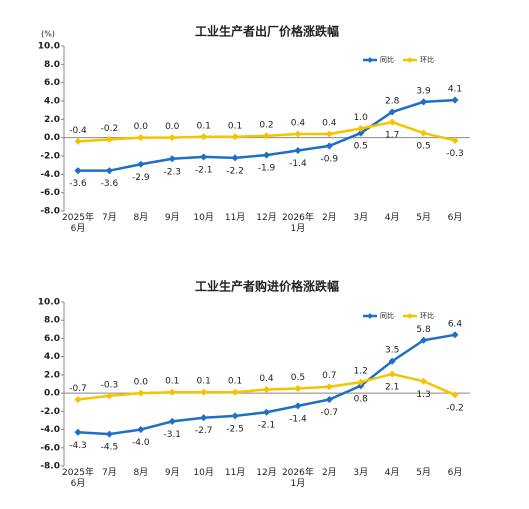 The image size is (529, 509). I want to click on value-label: -0.2, so click(110, 129).